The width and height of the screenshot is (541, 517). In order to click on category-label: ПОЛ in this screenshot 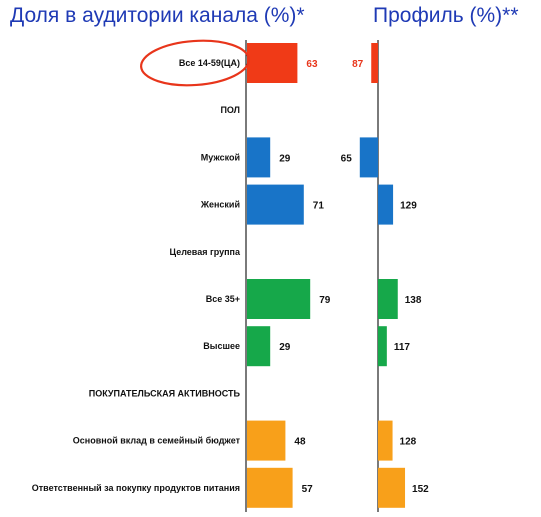, I will do `click(230, 110)`.